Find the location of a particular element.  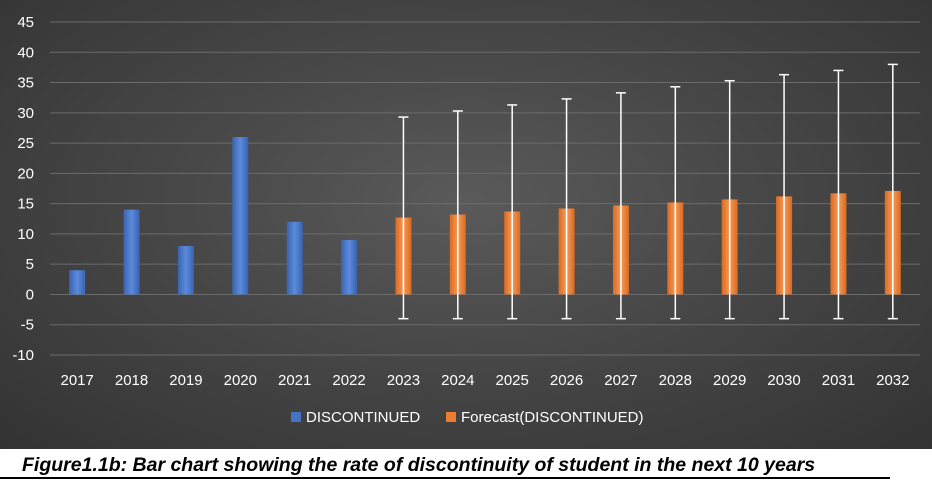

y-tick-label: 30 is located at coordinates (25, 113).